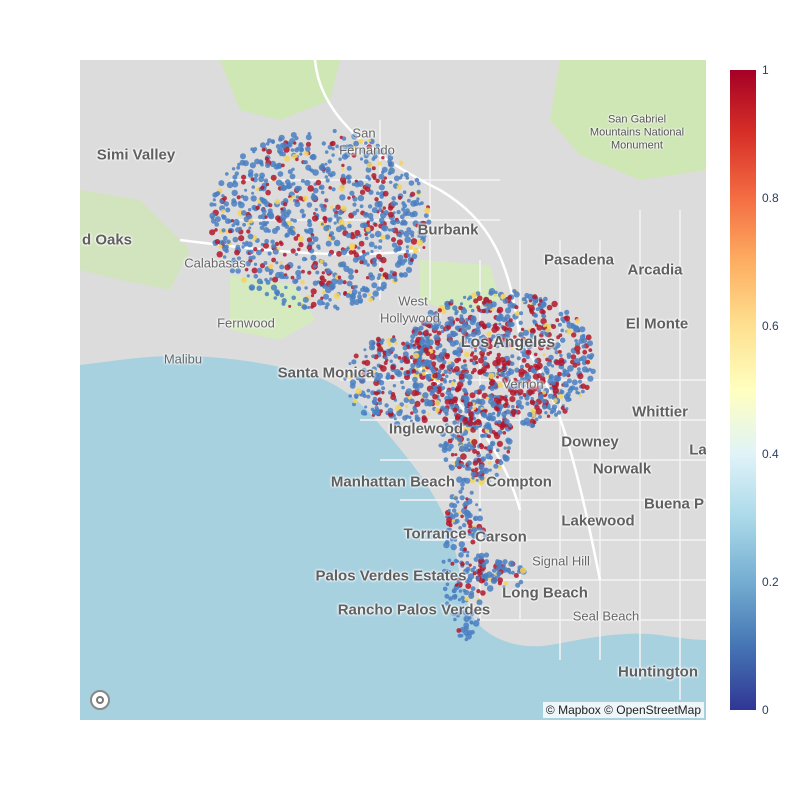 The width and height of the screenshot is (800, 800). What do you see at coordinates (413, 301) in the screenshot?
I see `place-label: West` at bounding box center [413, 301].